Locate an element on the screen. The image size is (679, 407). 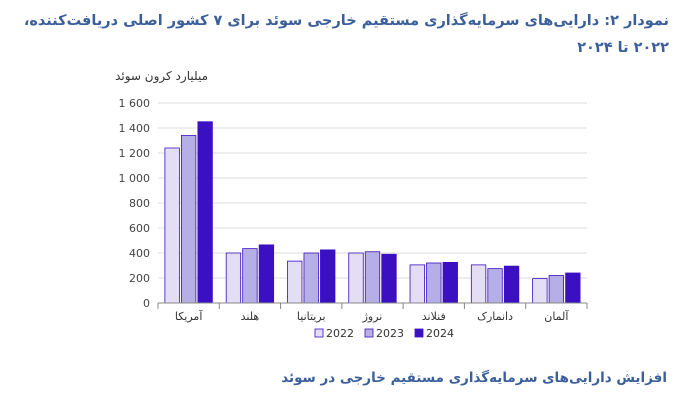
y-tick-label: 800 is located at coordinates (139, 203).